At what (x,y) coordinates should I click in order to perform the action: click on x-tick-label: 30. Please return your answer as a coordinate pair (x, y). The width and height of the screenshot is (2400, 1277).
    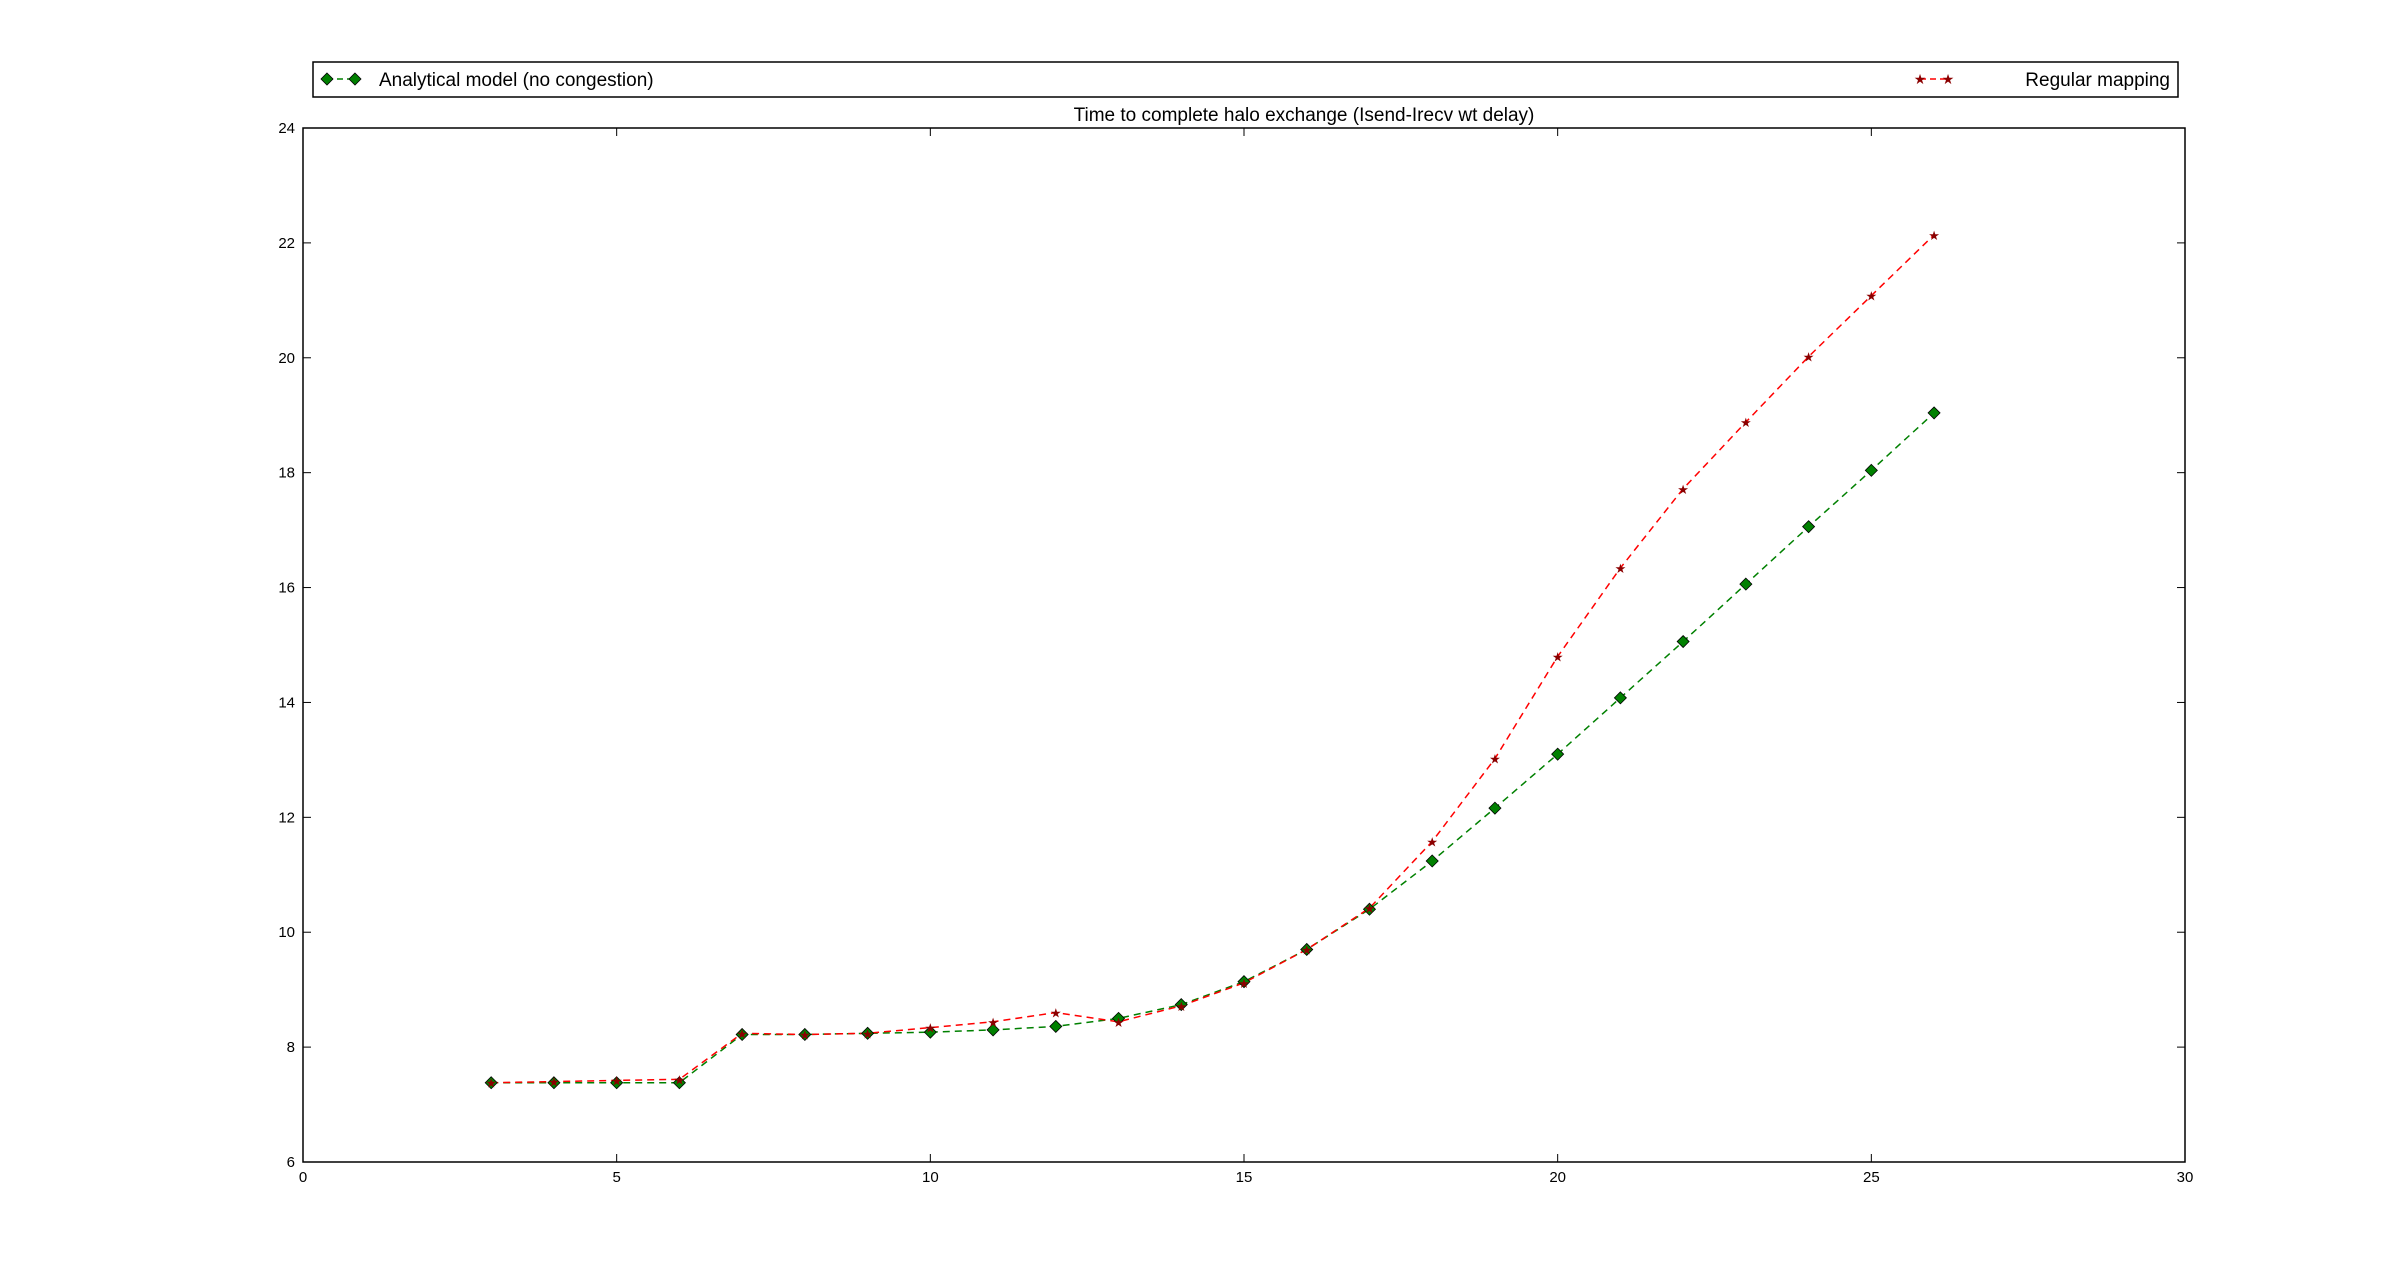
    Looking at the image, I should click on (2185, 1177).